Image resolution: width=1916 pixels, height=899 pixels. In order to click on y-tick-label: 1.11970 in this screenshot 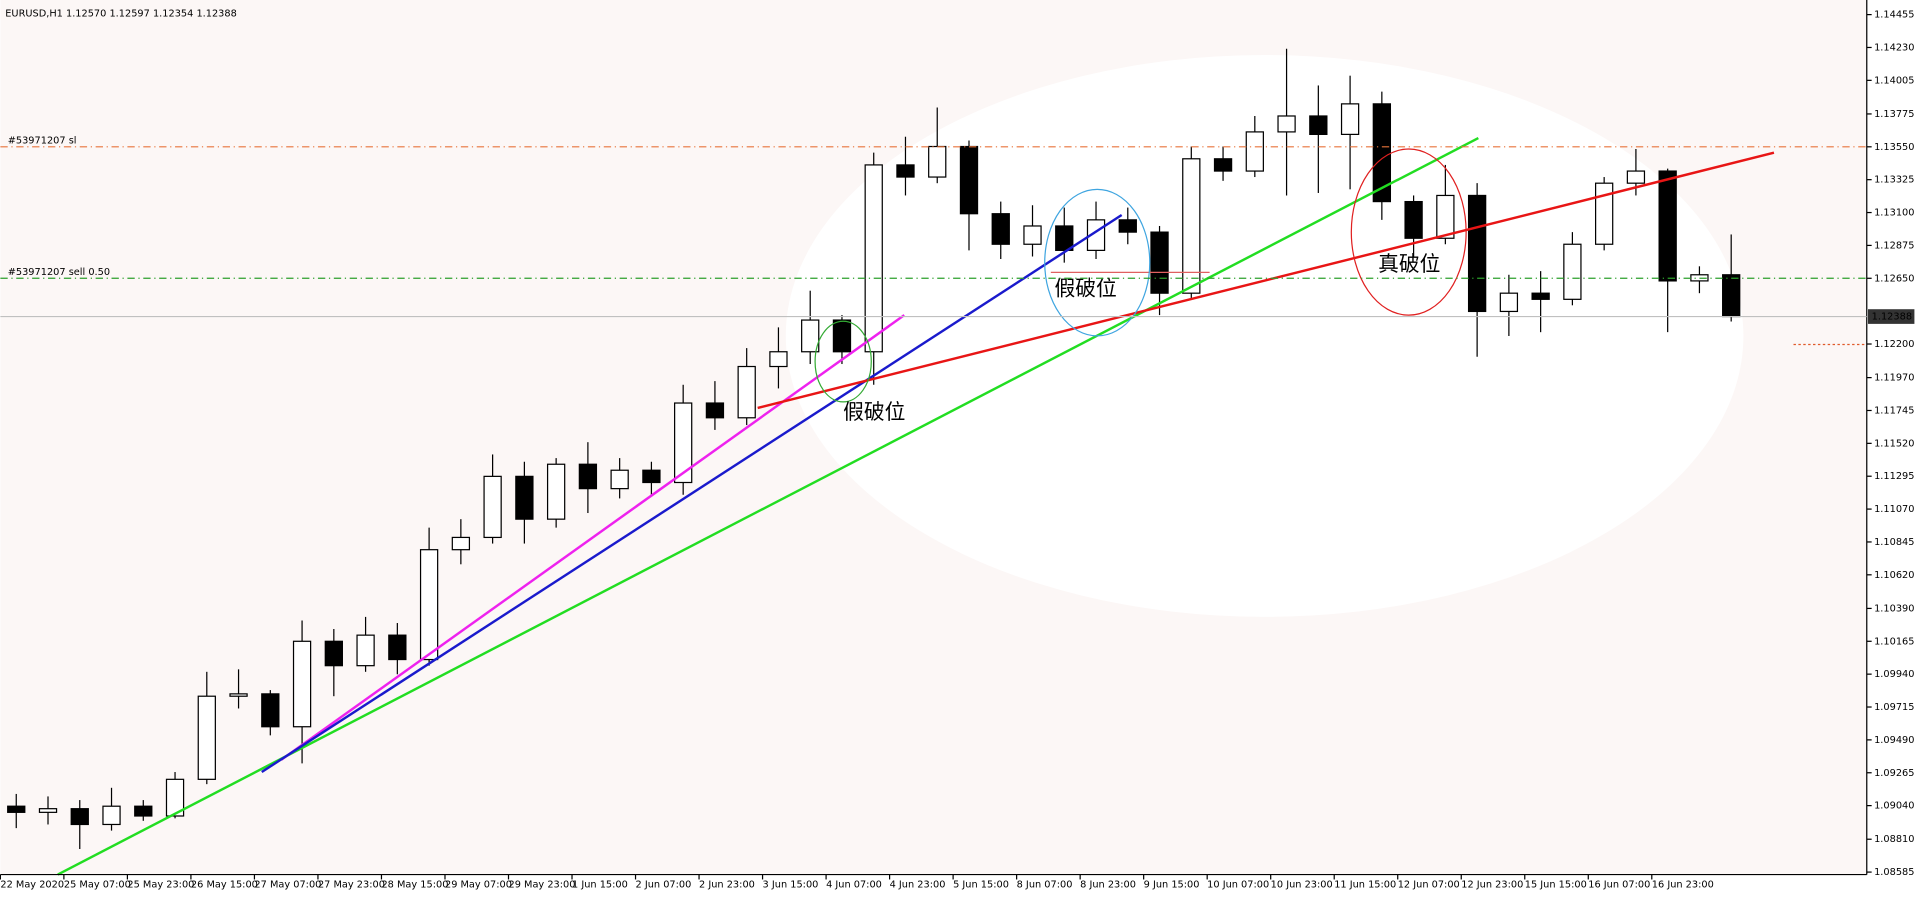, I will do `click(1894, 378)`.